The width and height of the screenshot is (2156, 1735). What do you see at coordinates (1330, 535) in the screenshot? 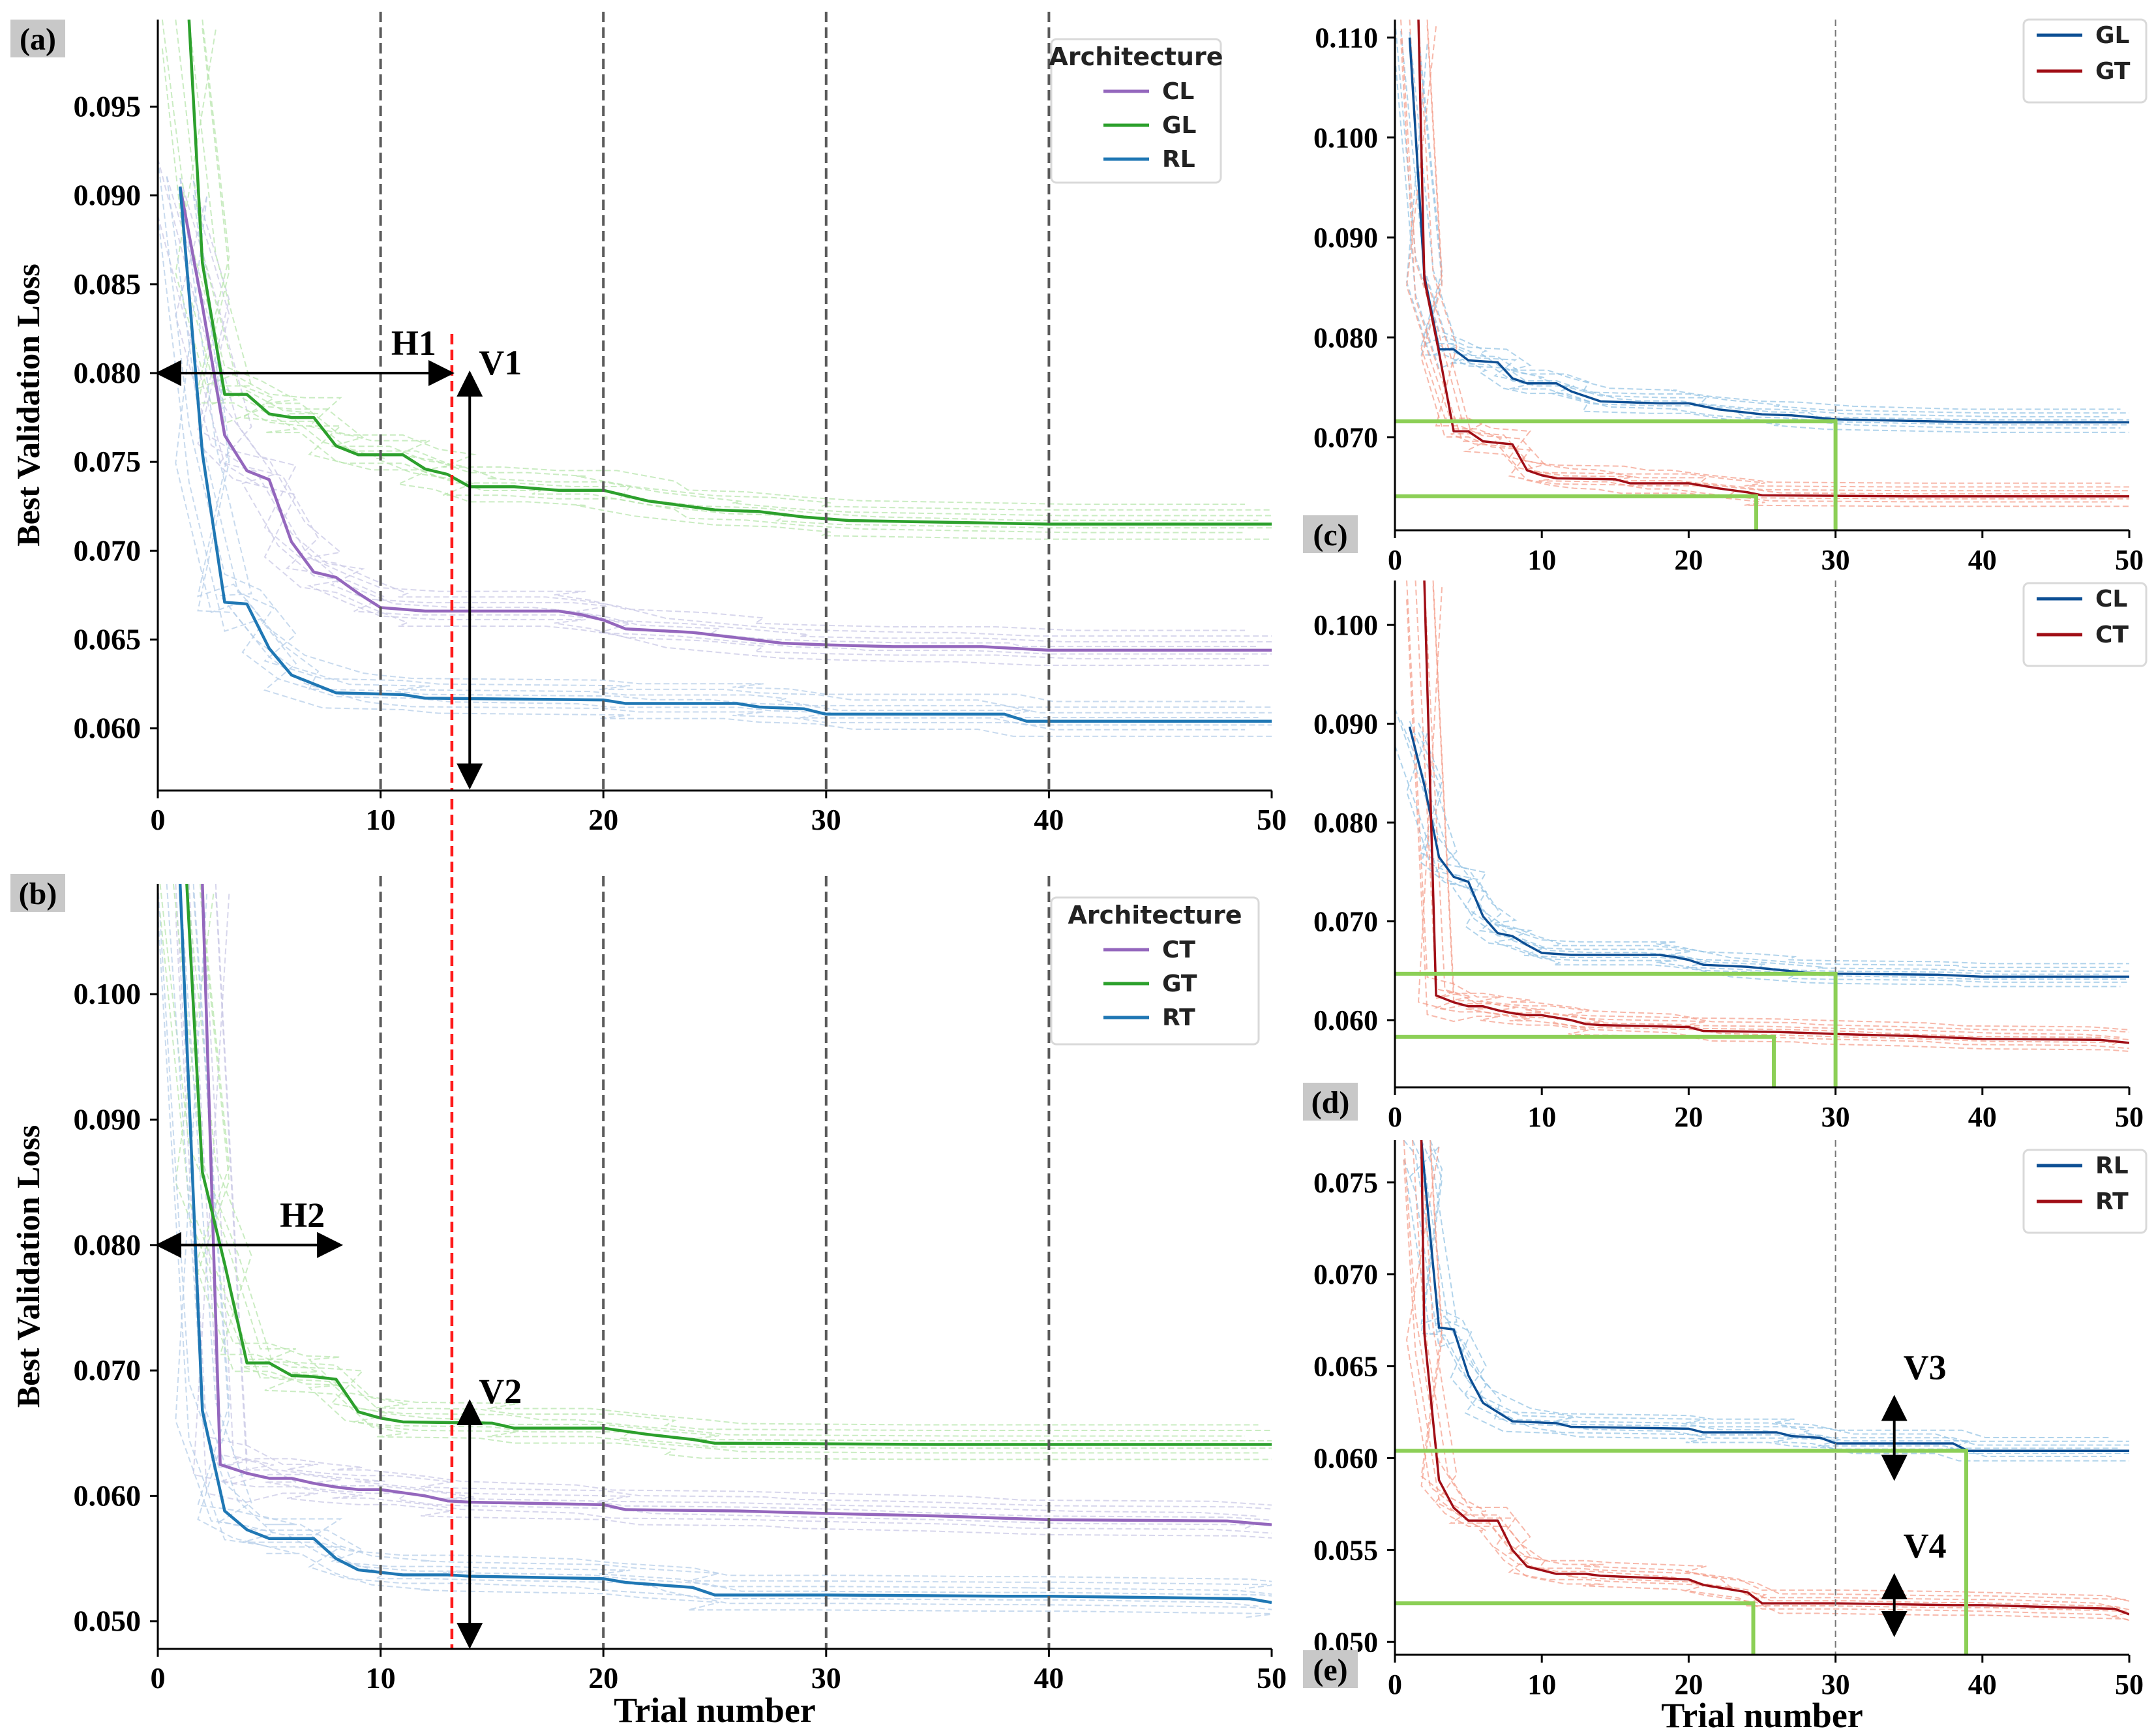
I see `panel-label: (c)` at bounding box center [1330, 535].